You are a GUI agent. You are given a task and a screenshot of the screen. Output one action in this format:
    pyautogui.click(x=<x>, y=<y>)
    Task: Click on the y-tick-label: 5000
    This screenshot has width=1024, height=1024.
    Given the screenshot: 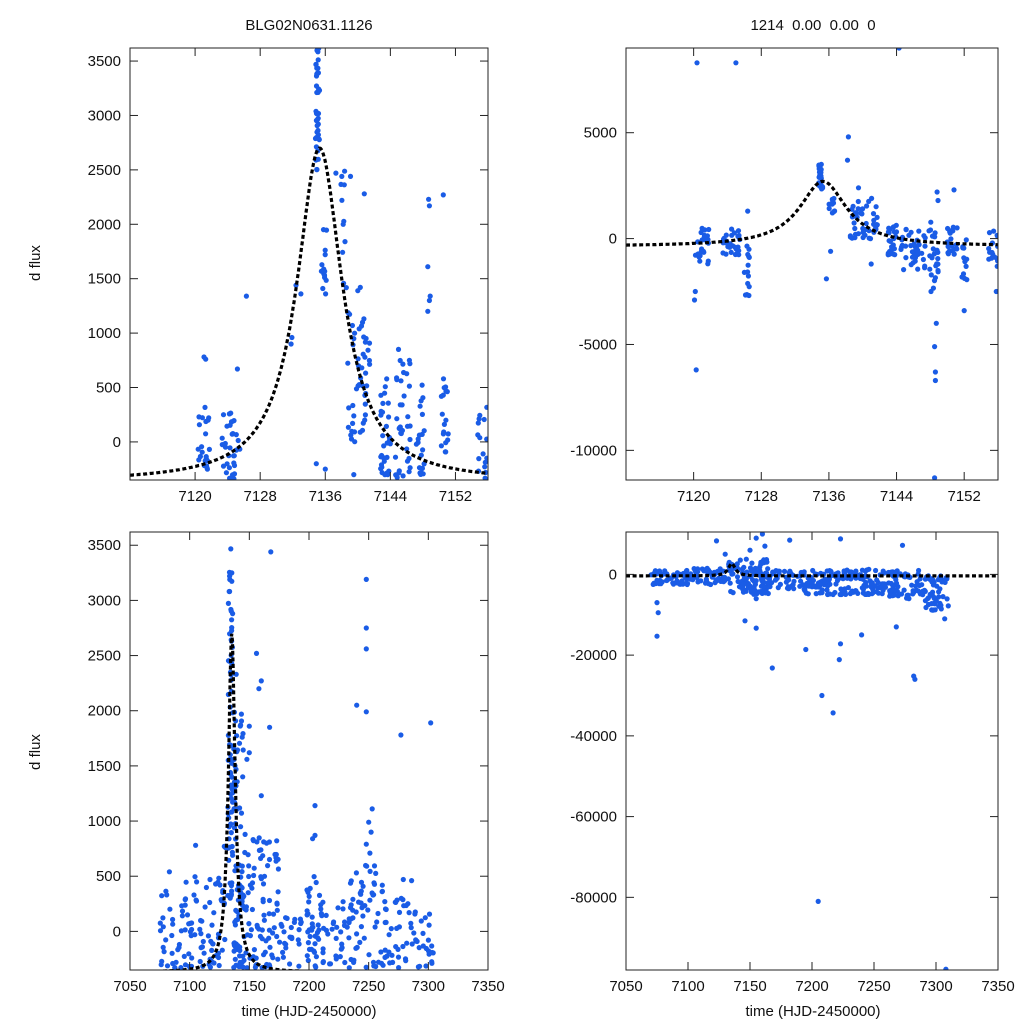 What is the action you would take?
    pyautogui.click(x=600, y=133)
    